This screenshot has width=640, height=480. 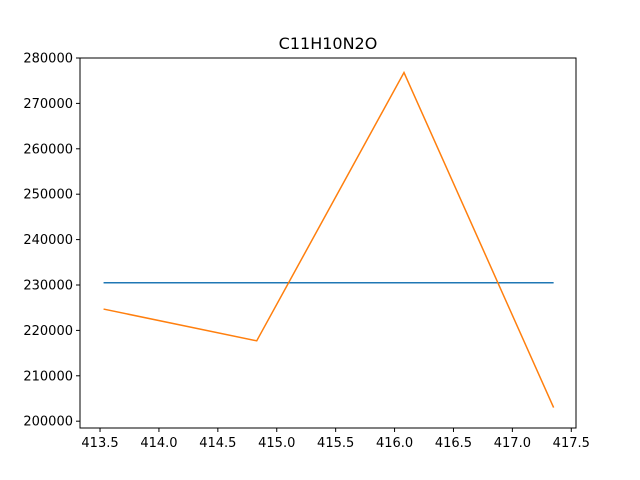 I want to click on y-tick-label: 250000, so click(x=48, y=195).